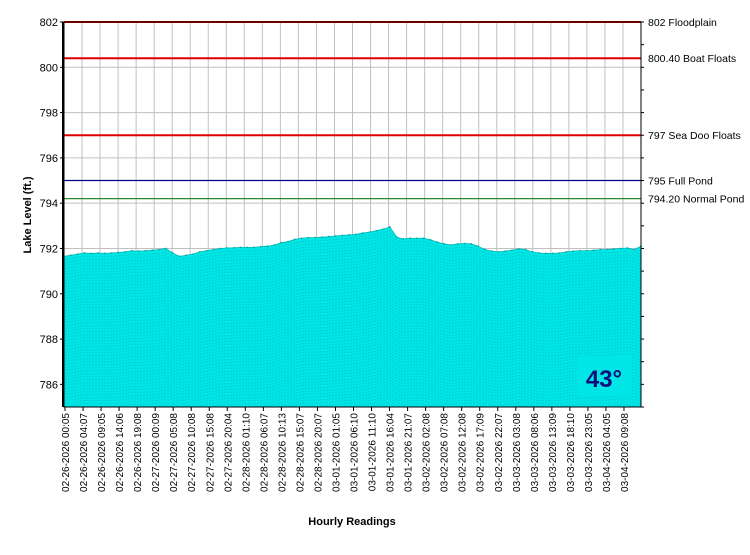 Image resolution: width=750 pixels, height=555 pixels. What do you see at coordinates (282, 452) in the screenshot?
I see `x-tick-label: 02-28-2026 10:13` at bounding box center [282, 452].